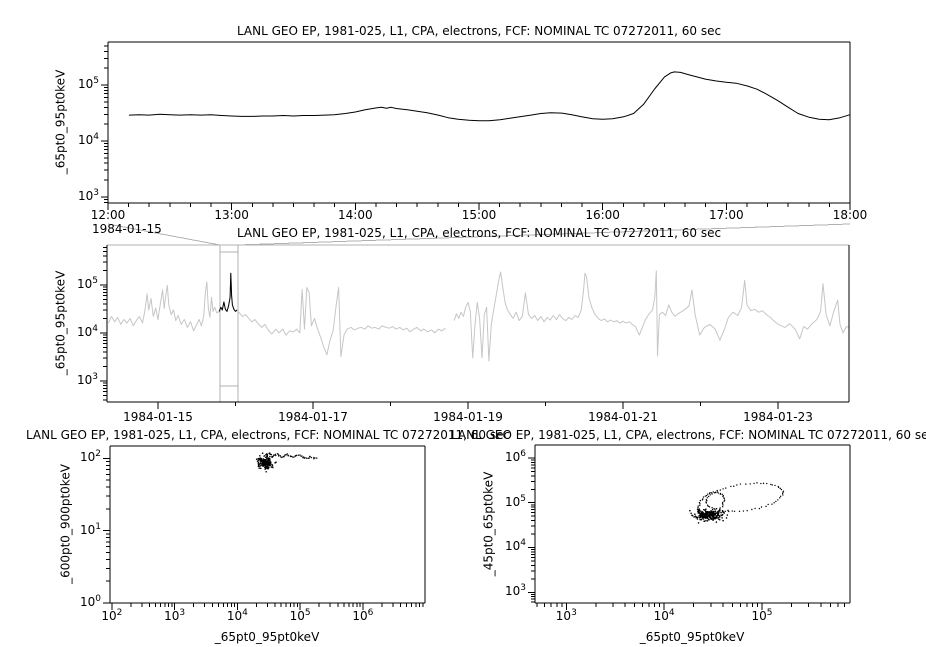 Image resolution: width=926 pixels, height=647 pixels. Describe the element at coordinates (65, 524) in the screenshot. I see `panel3-y-axis-label: _600pt0_900pt0keV` at that location.